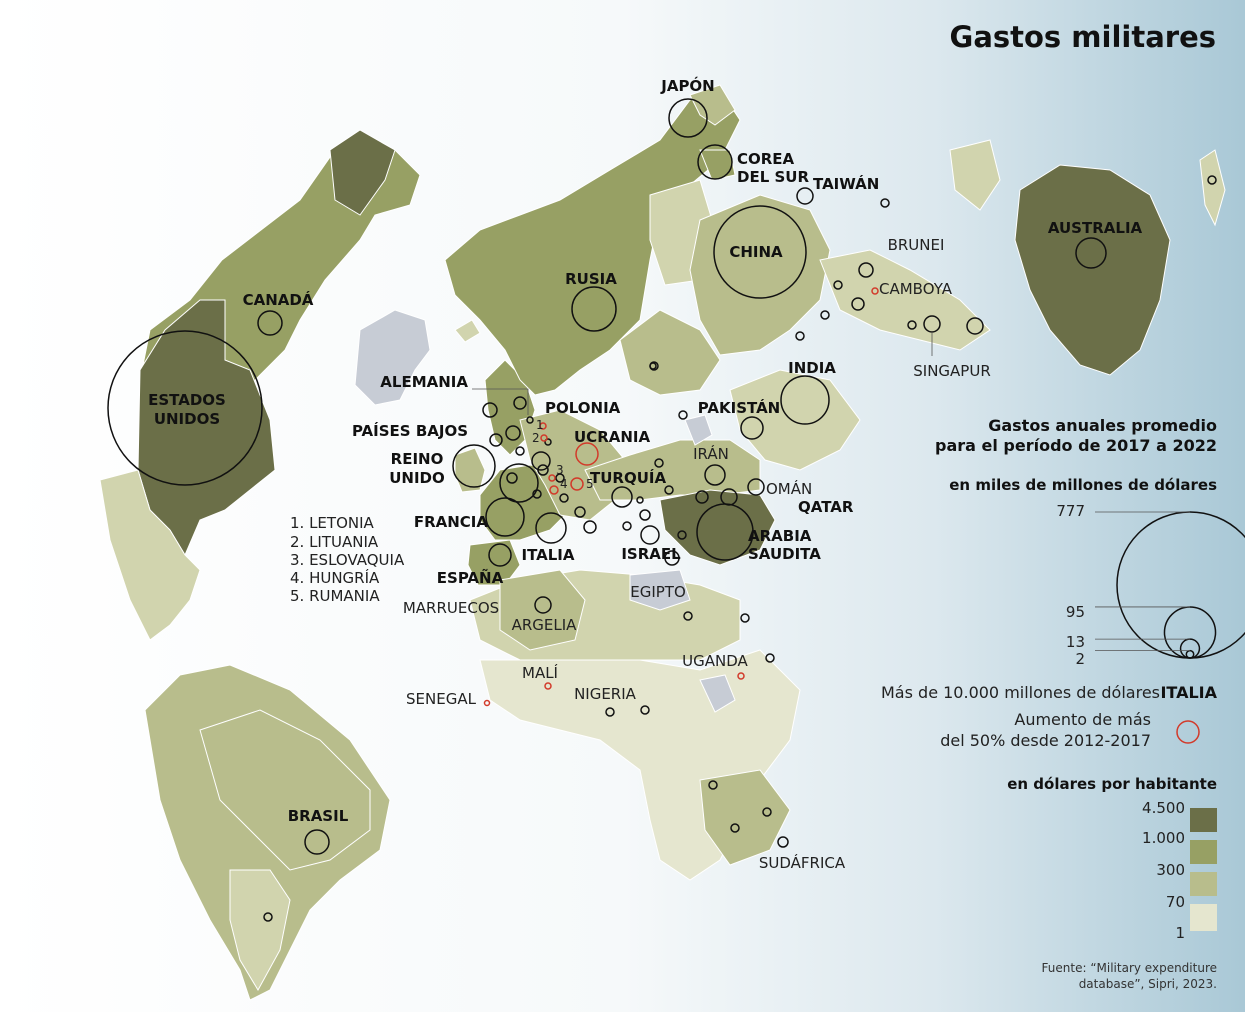 This screenshot has width=1245, height=1012. Describe the element at coordinates (745, 618) in the screenshot. I see `circle-ethiopia` at that location.